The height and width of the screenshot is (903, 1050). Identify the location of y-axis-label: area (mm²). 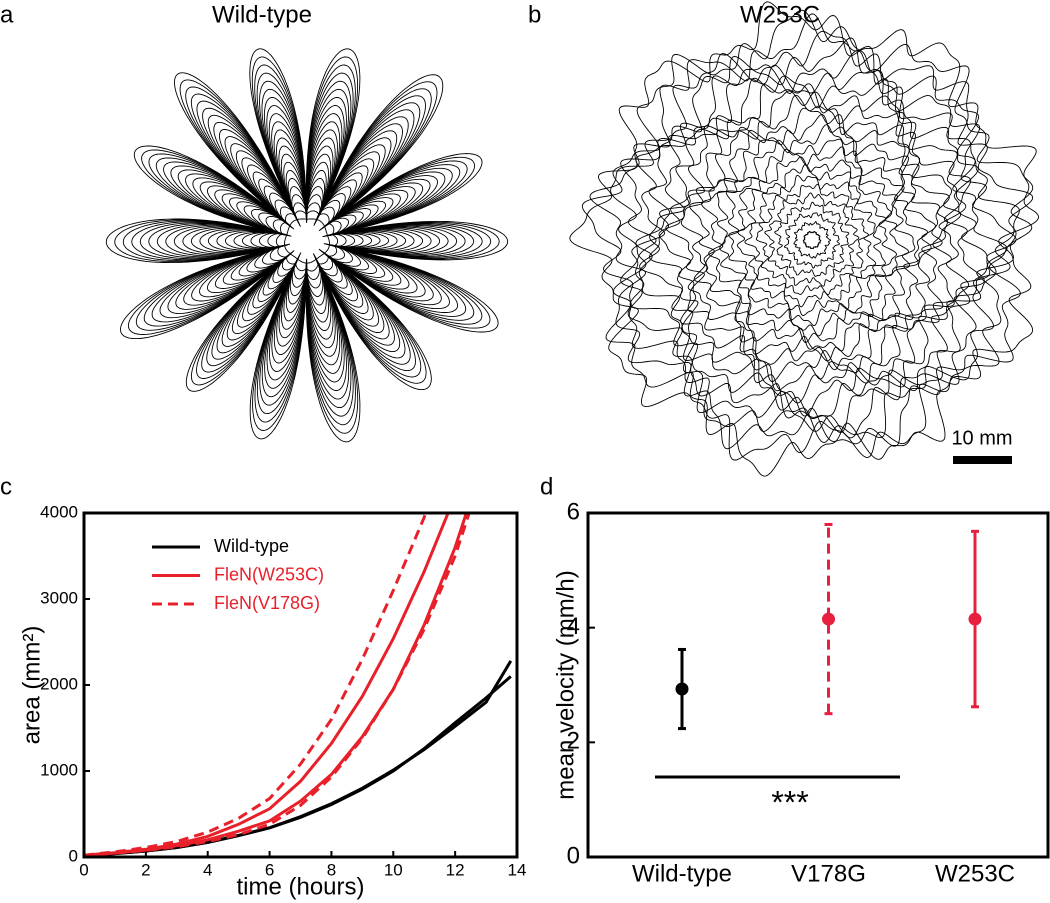
(31, 685).